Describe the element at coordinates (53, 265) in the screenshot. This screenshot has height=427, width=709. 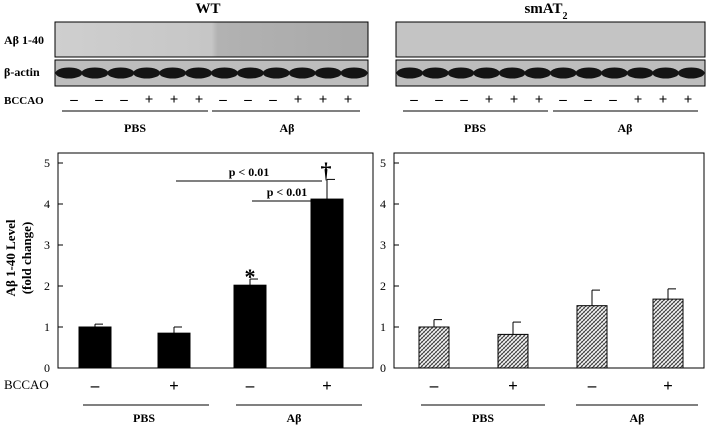
I see `wt-y-axis: 0 1 2 3 4 5` at that location.